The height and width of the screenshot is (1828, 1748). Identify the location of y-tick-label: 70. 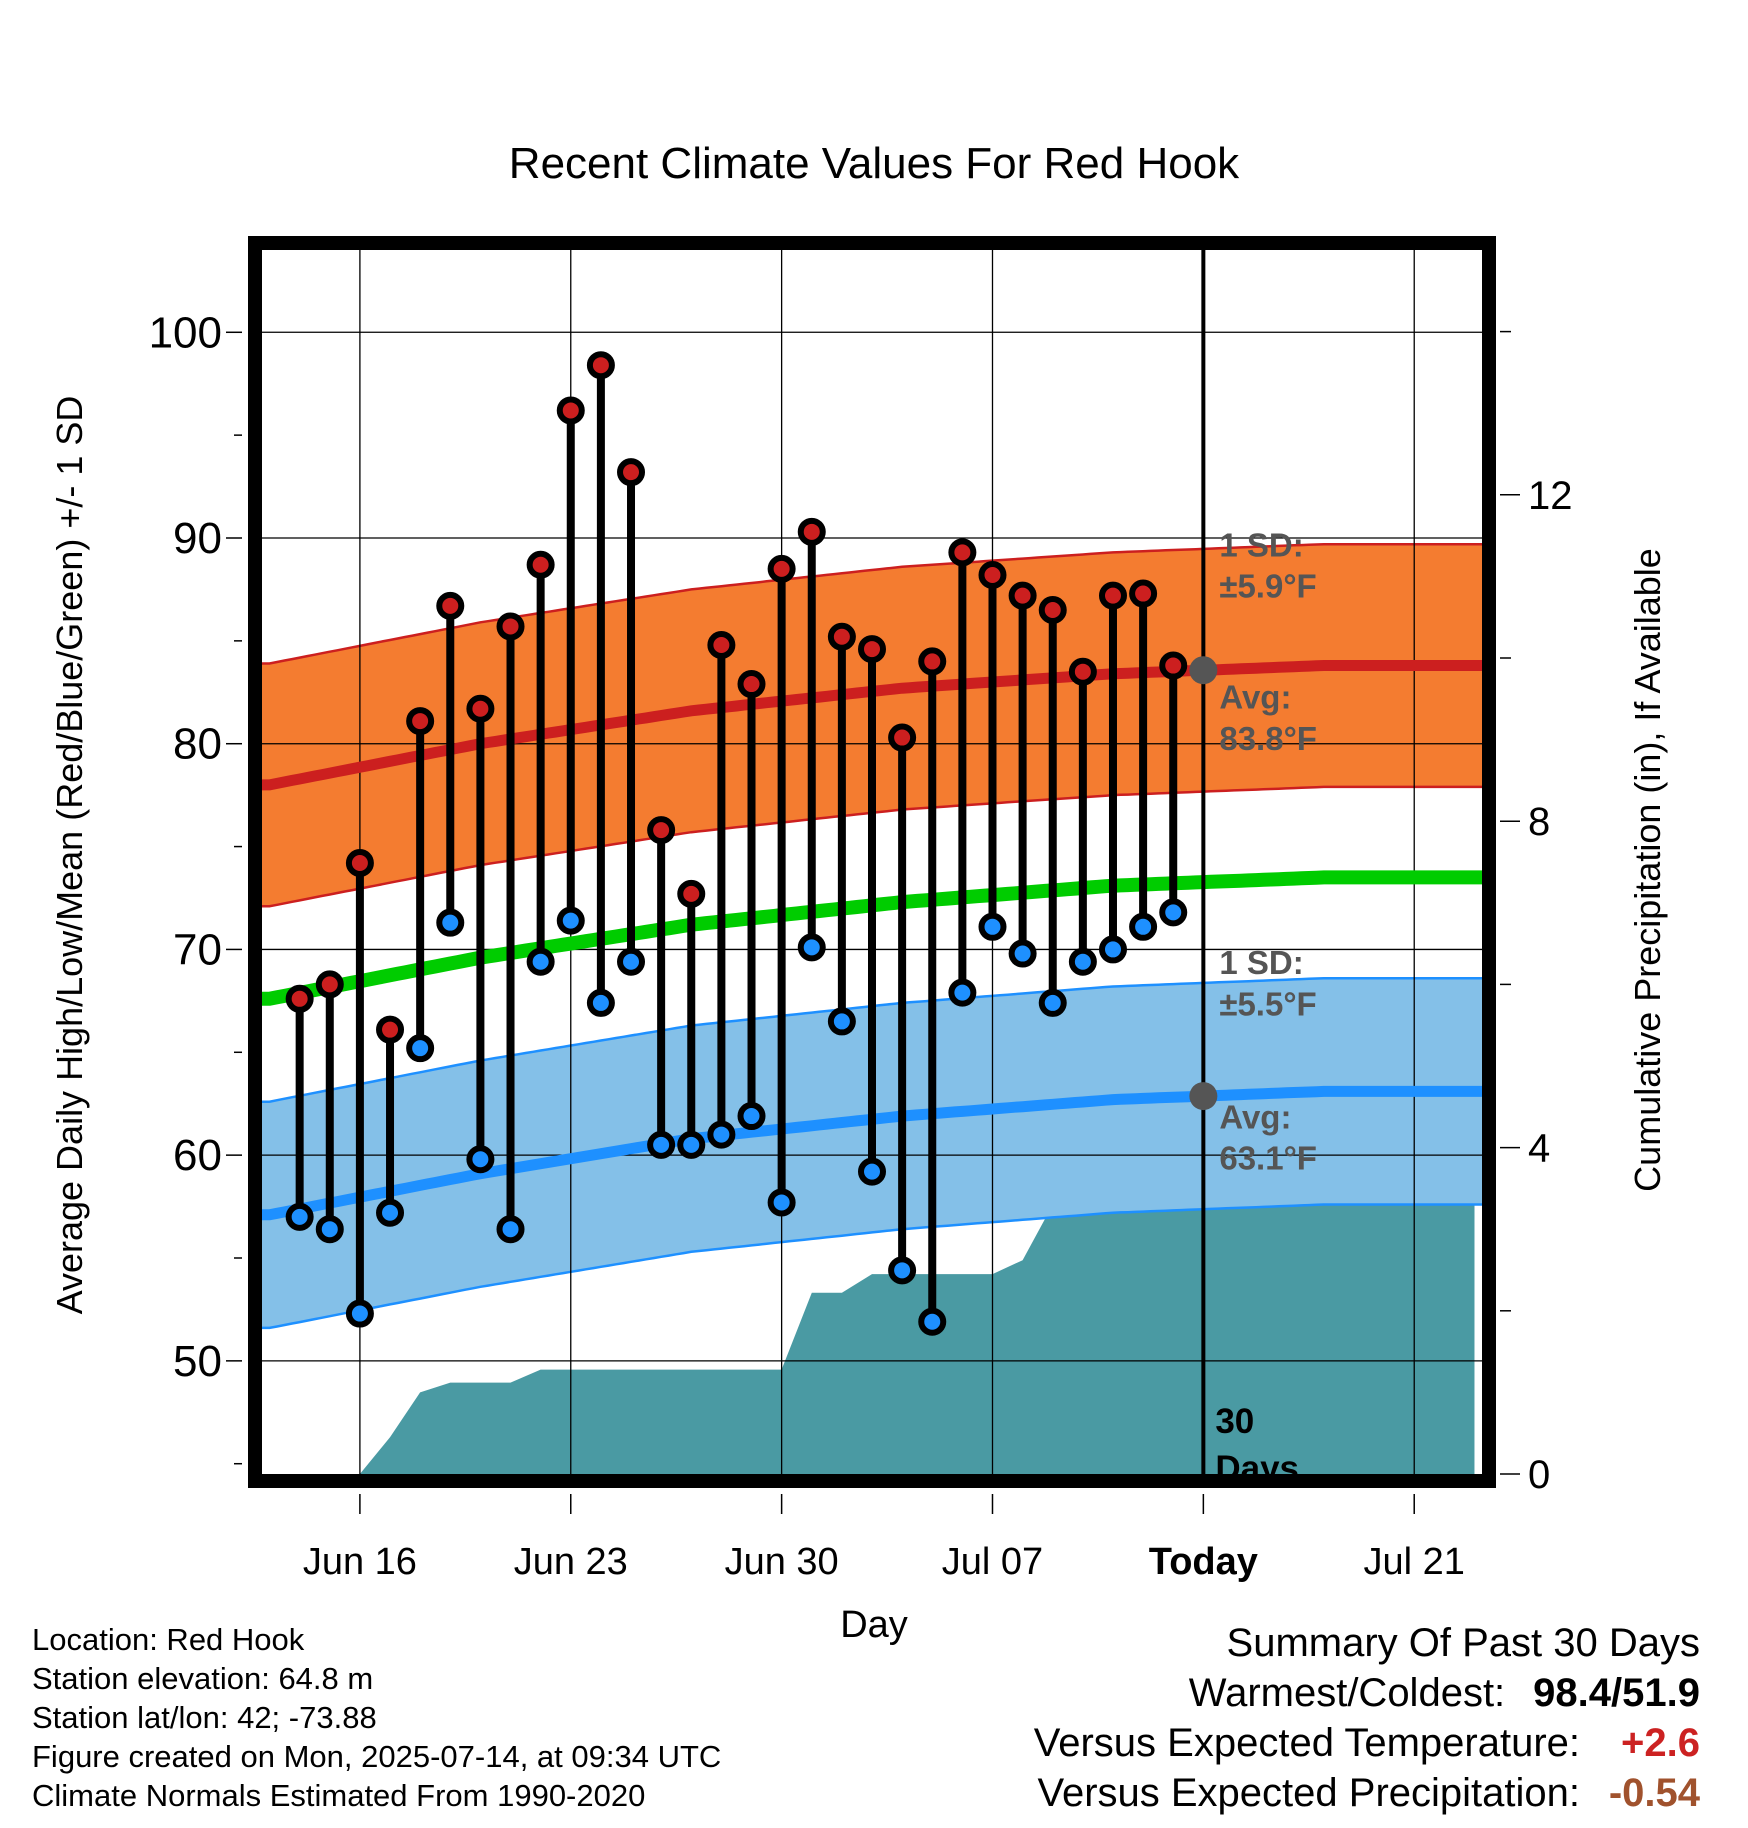
(197, 949).